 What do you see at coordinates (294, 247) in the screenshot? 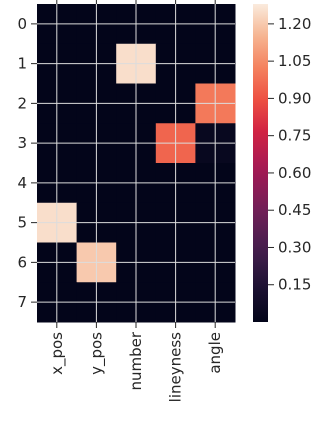
I see `colorbar-tick-label: 0.30` at bounding box center [294, 247].